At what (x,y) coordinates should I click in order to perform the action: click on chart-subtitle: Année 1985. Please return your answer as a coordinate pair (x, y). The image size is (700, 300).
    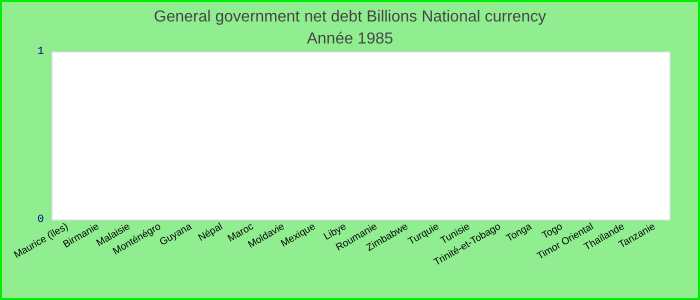
    Looking at the image, I should click on (350, 39).